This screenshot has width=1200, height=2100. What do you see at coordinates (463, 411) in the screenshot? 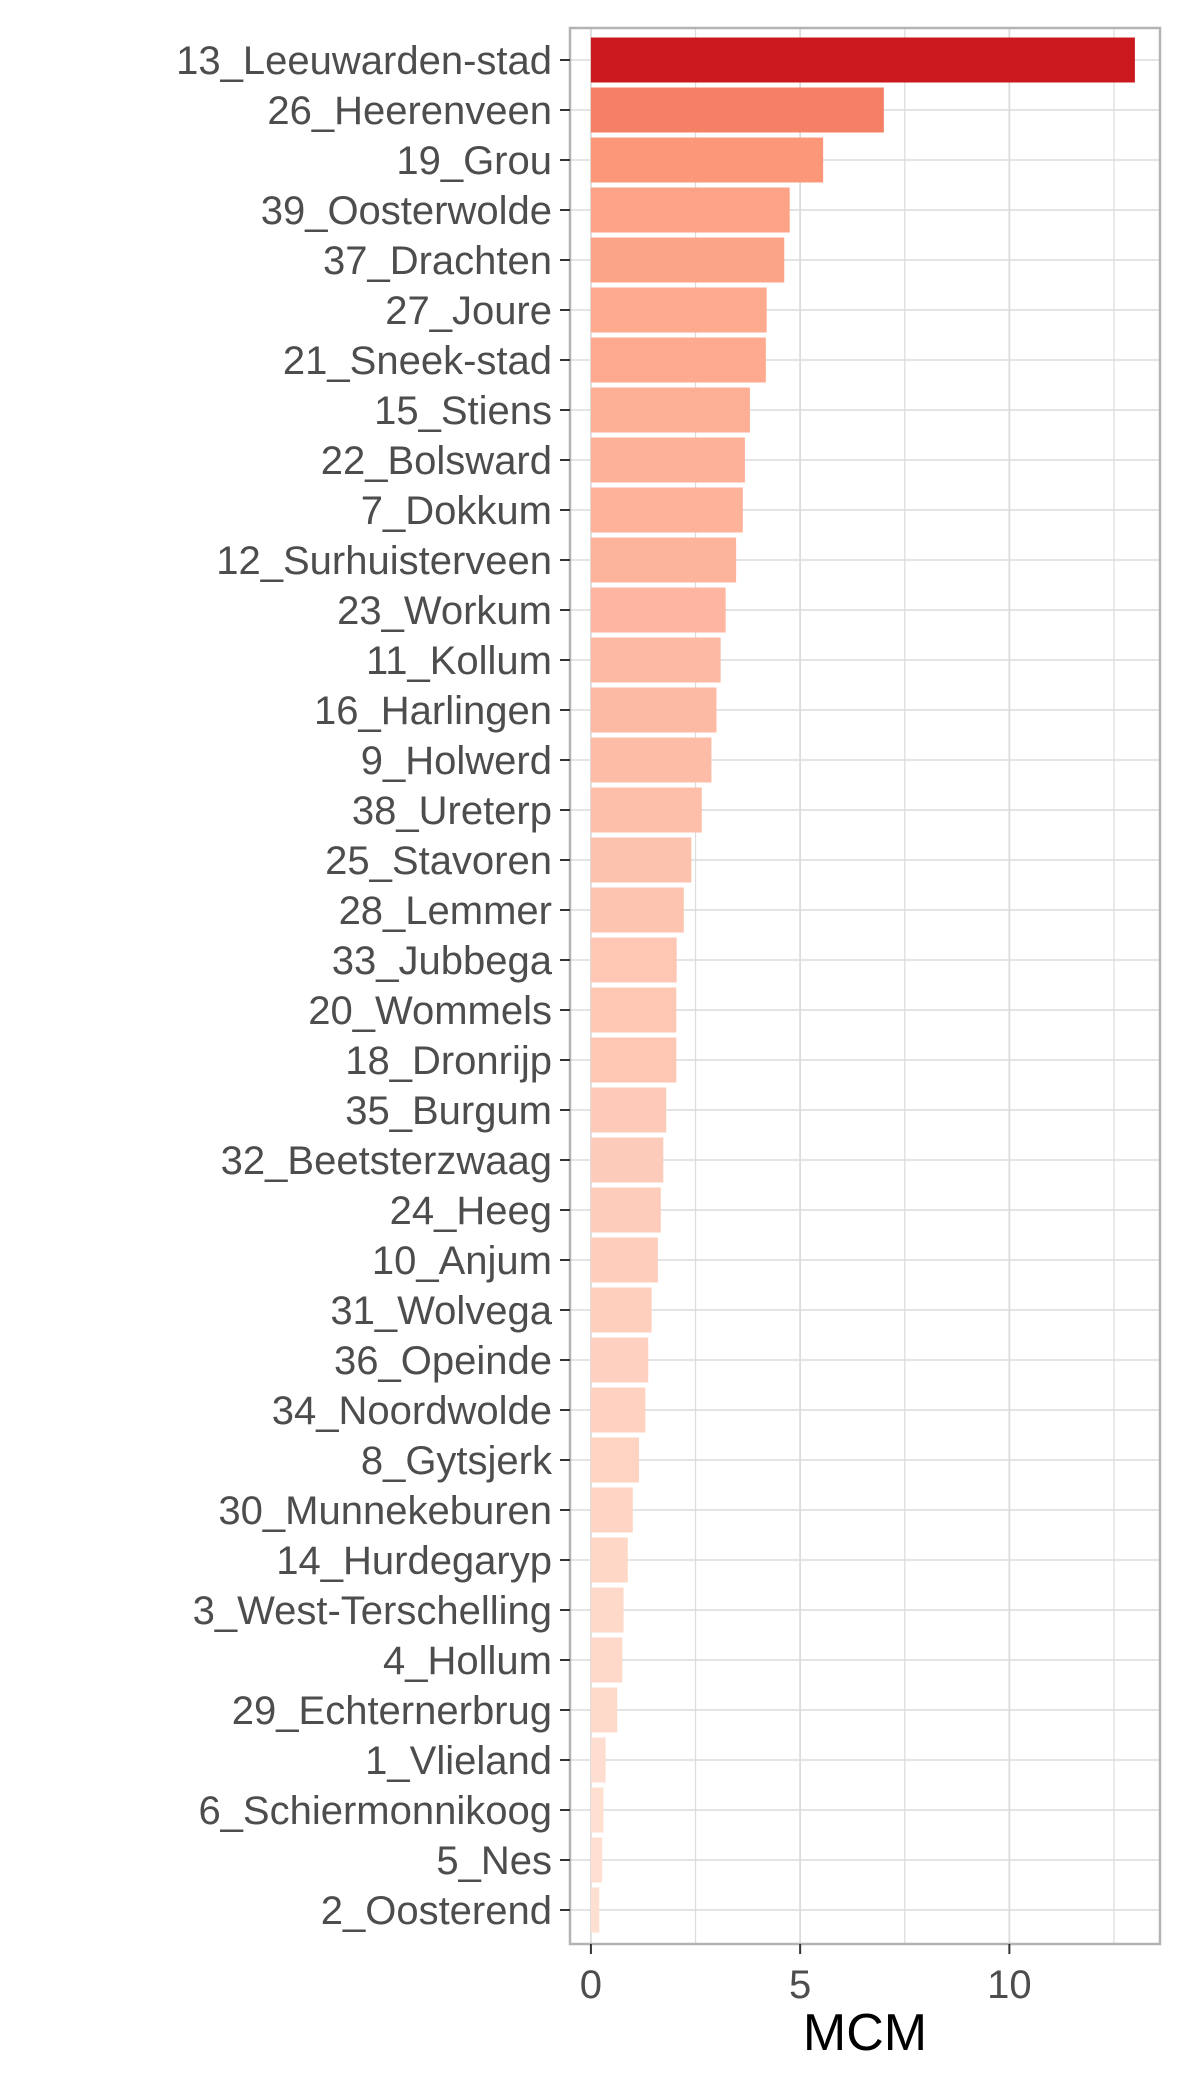
I see `category-label: 15_Stiens` at bounding box center [463, 411].